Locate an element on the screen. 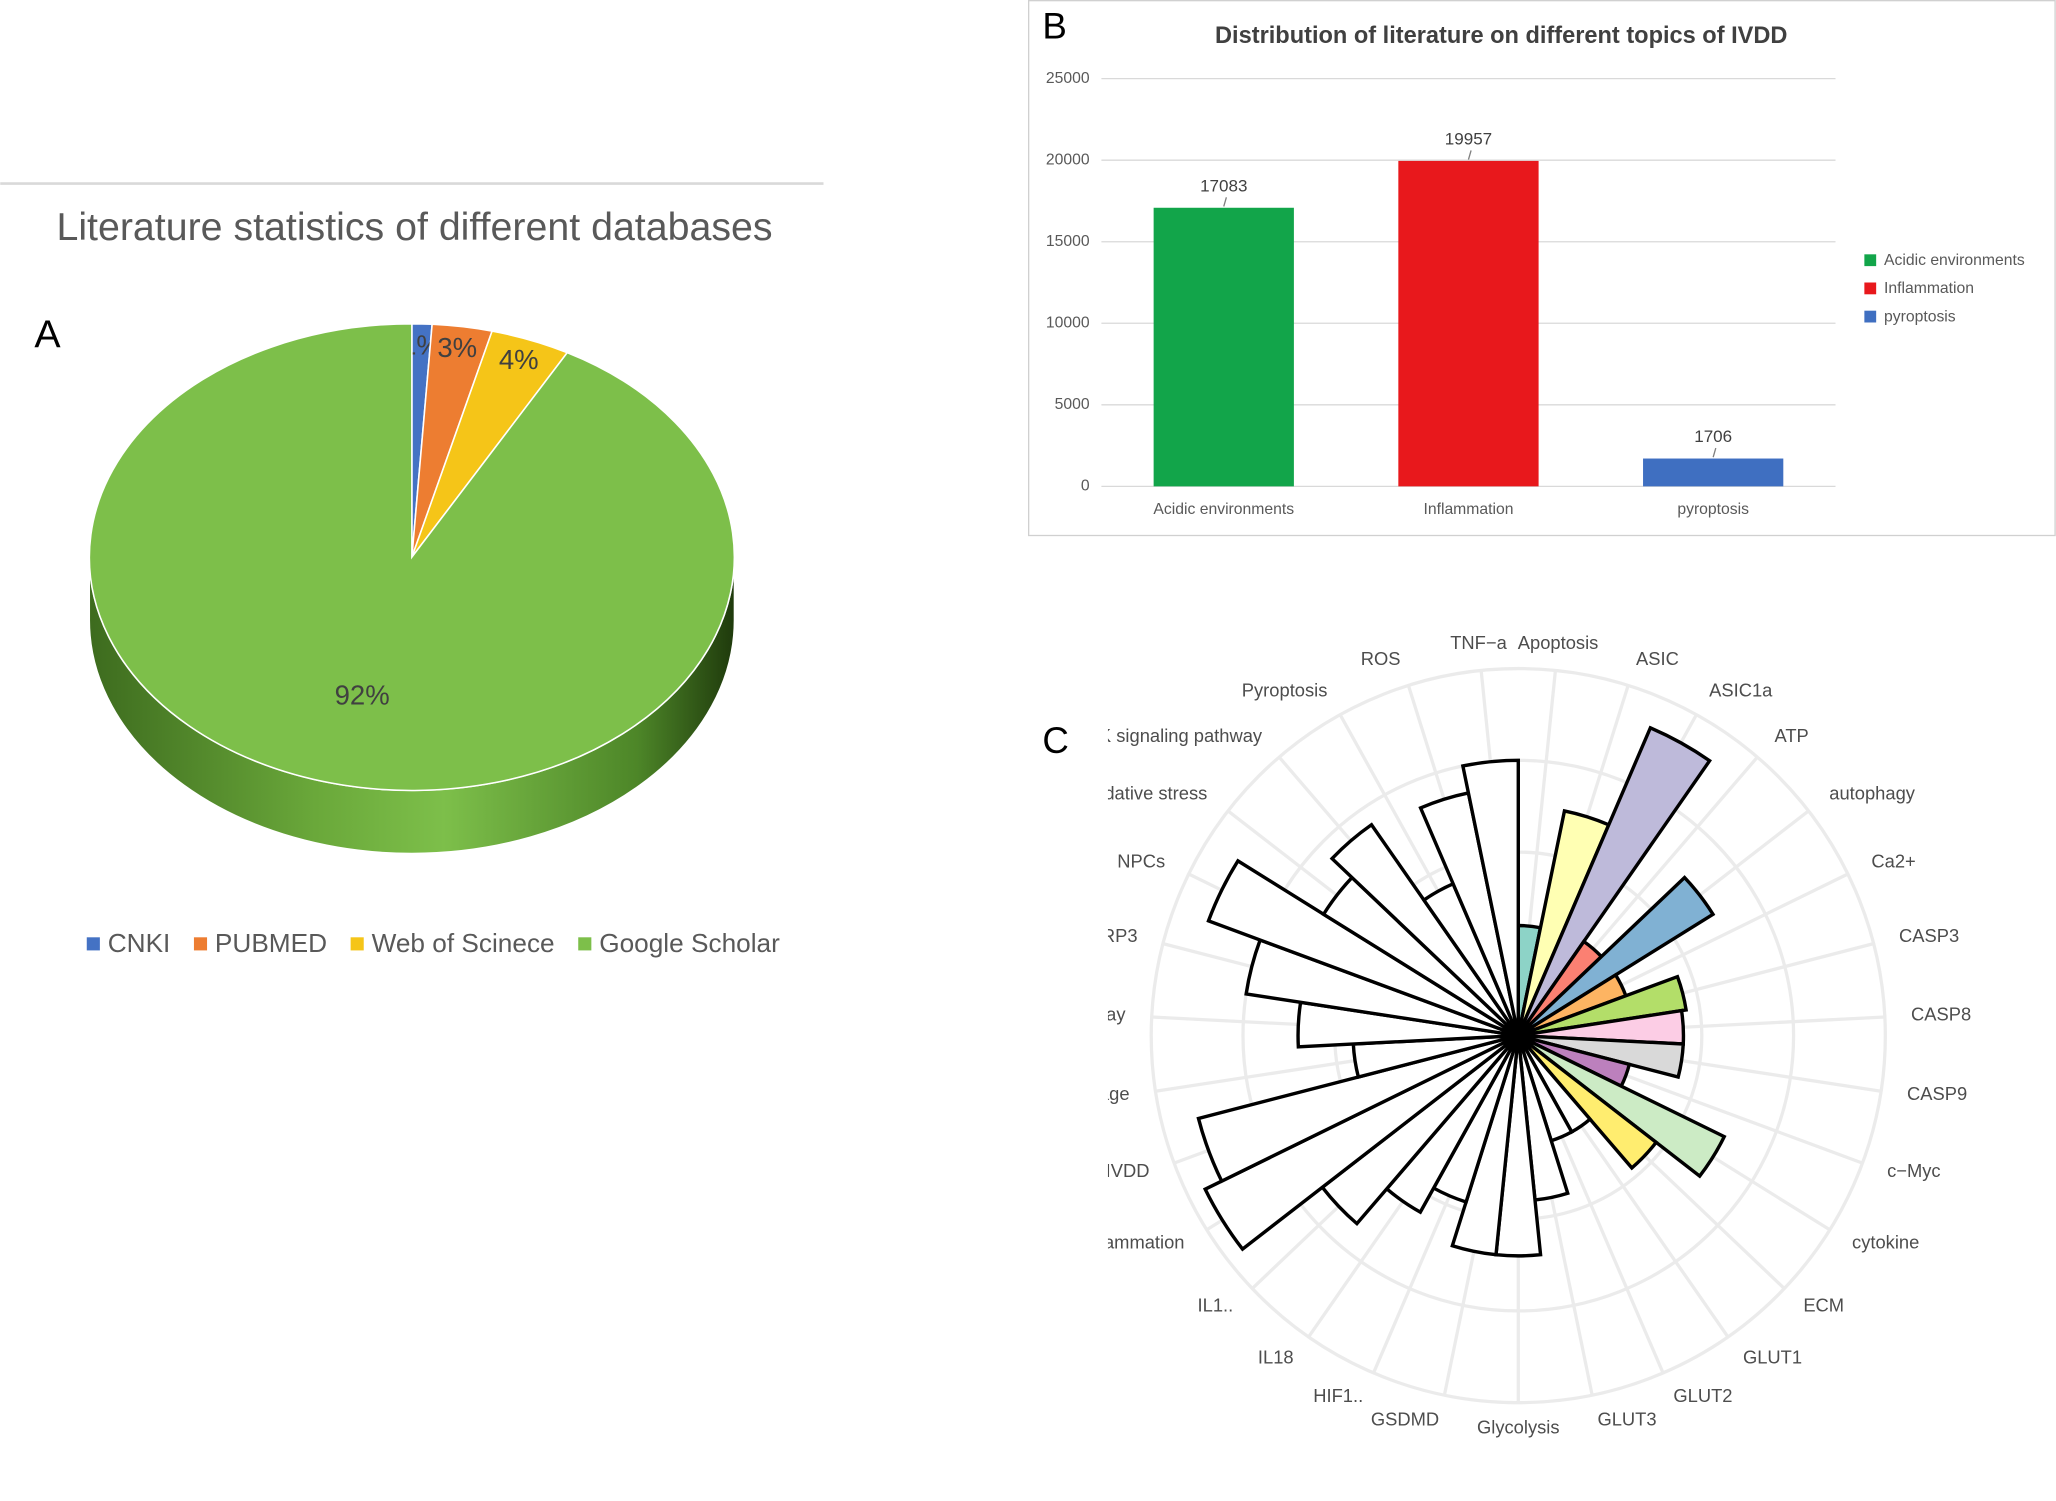 The image size is (2056, 1501). y-tick-label: 25000 is located at coordinates (1068, 78).